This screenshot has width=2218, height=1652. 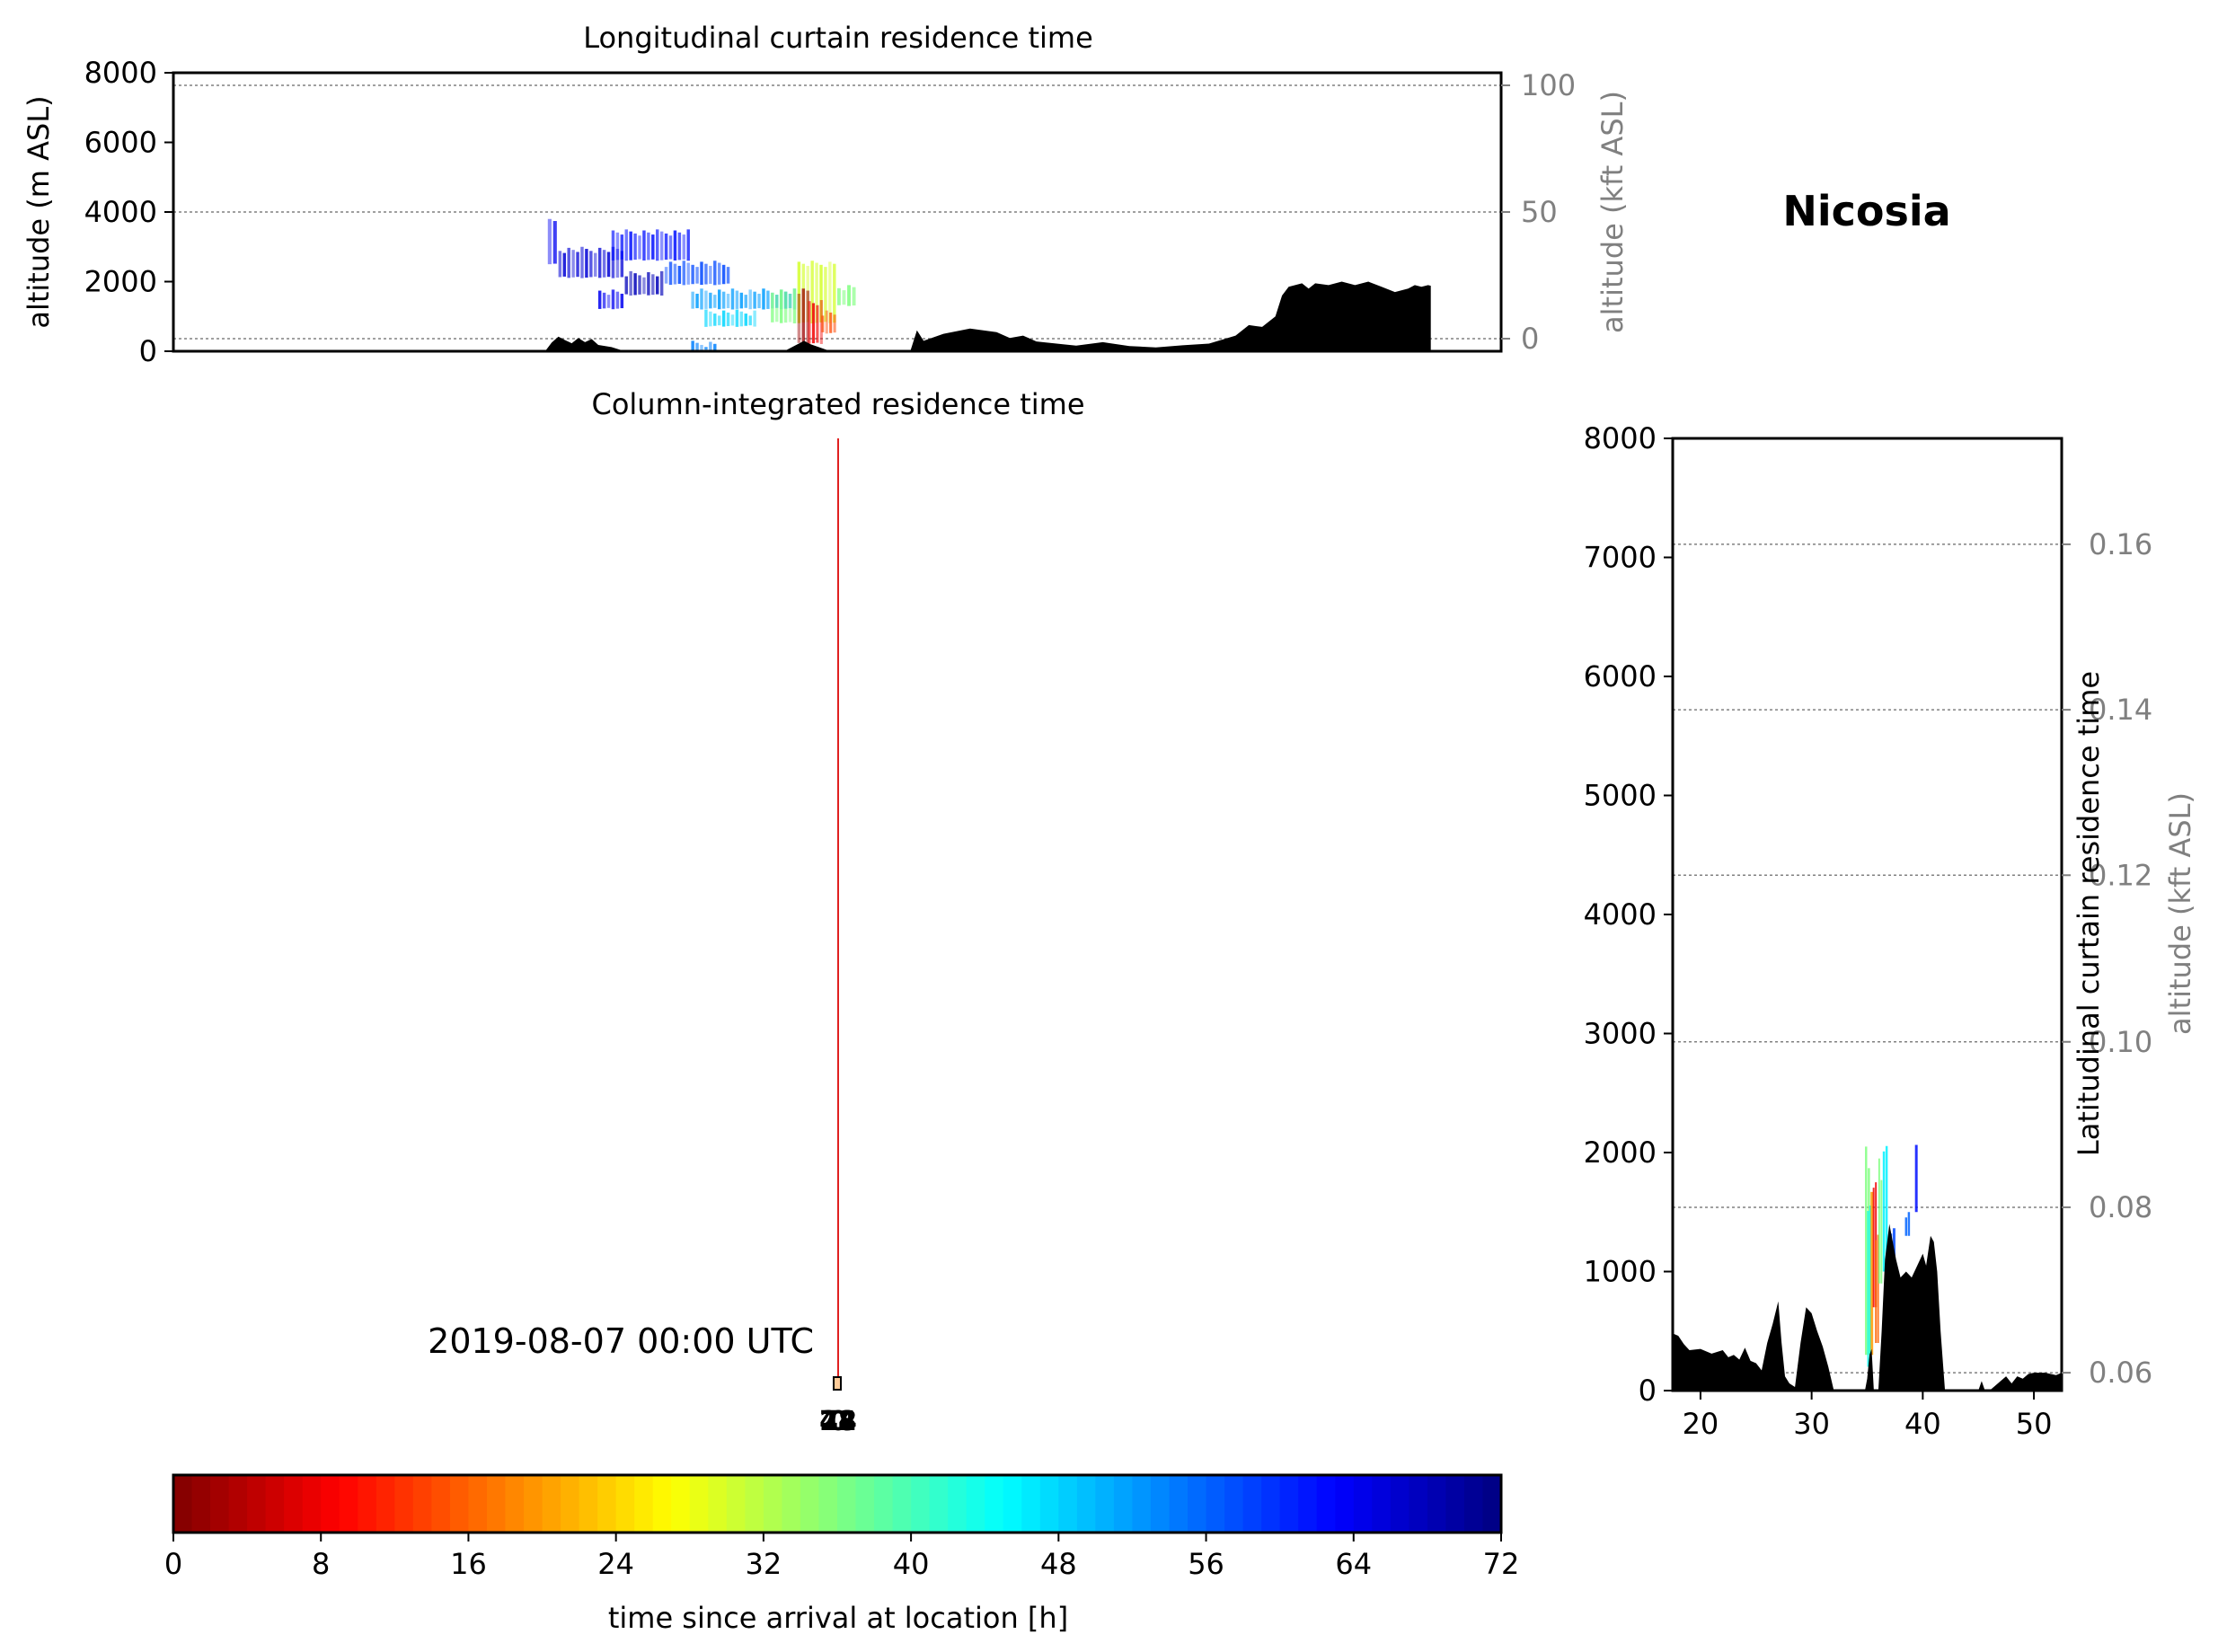 What do you see at coordinates (1620, 1272) in the screenshot?
I see `latitudinal-y-tick-label-1: 1000` at bounding box center [1620, 1272].